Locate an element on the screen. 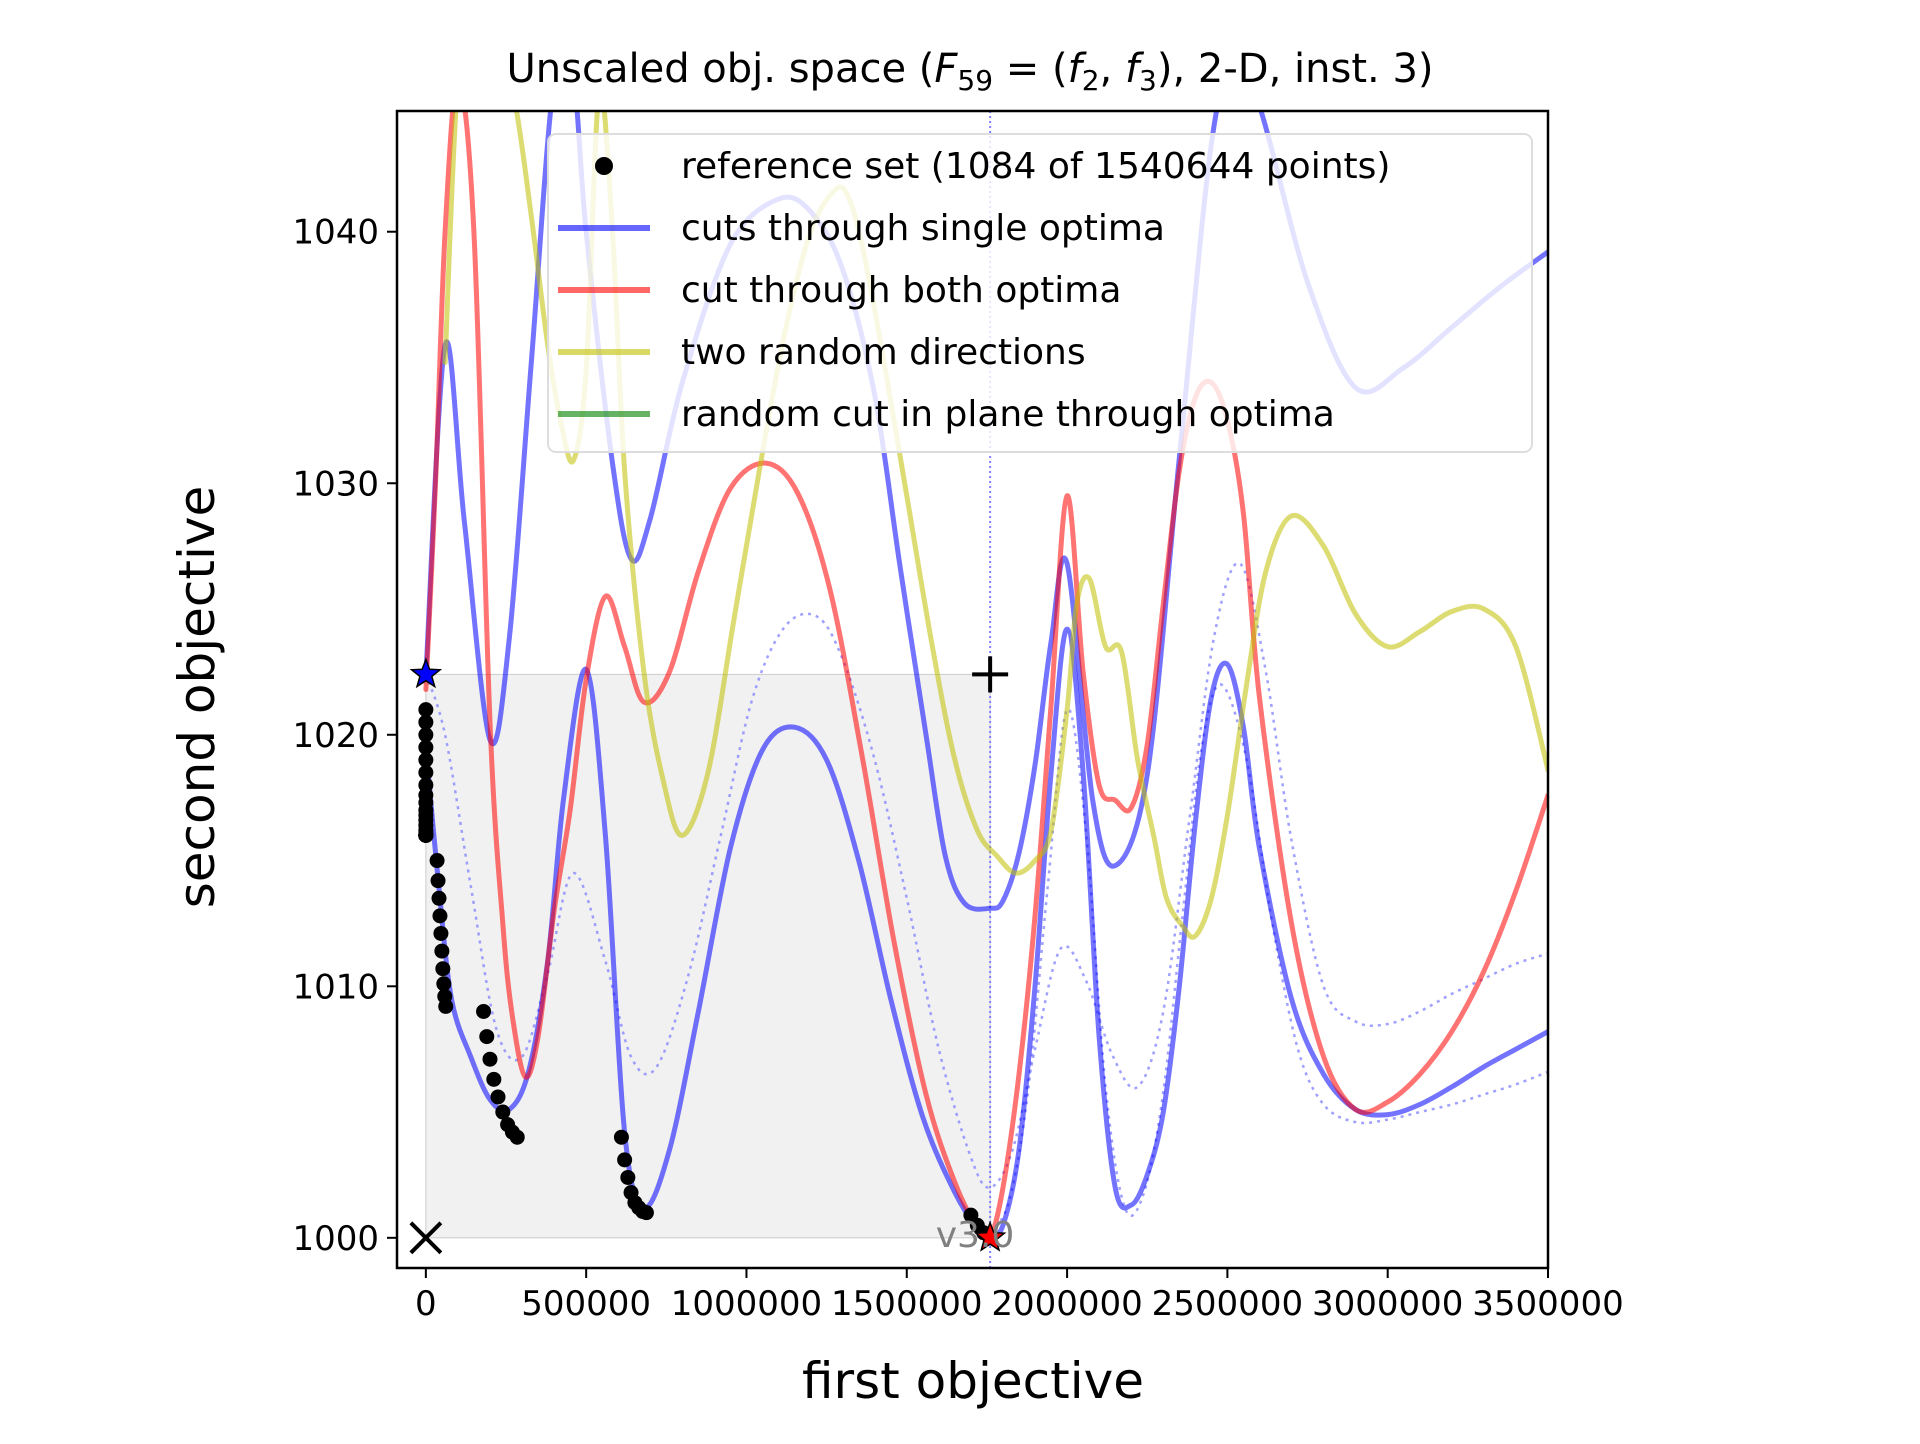 The image size is (1920, 1444). legend-label: cuts through single optima is located at coordinates (923, 228).